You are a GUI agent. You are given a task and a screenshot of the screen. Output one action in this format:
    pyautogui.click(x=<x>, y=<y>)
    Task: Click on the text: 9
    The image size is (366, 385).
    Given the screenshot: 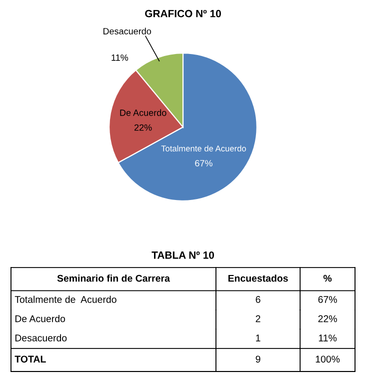 What is the action you would take?
    pyautogui.click(x=258, y=359)
    